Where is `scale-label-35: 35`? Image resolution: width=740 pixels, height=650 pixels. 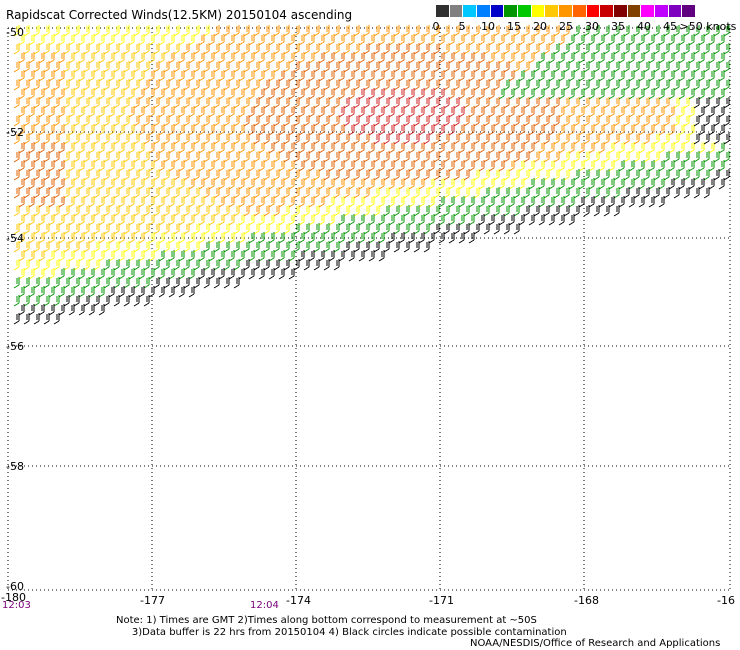
scale-label-35: 35 is located at coordinates (618, 26).